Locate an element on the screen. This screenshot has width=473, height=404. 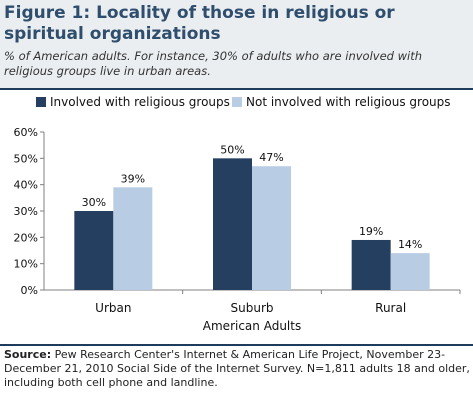
y-tick-label: 20% is located at coordinates (26, 237).